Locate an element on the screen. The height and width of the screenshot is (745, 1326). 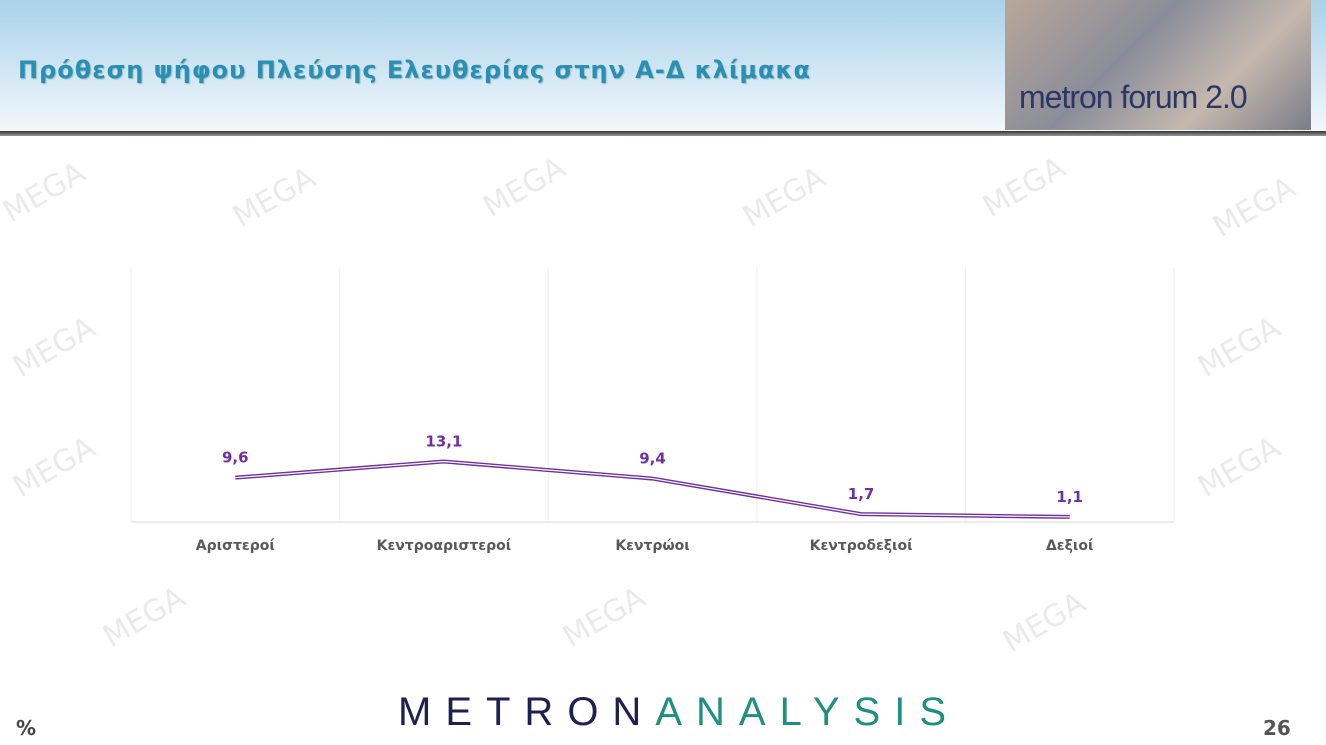
x-tick-label: Δεξιοί is located at coordinates (1069, 546).